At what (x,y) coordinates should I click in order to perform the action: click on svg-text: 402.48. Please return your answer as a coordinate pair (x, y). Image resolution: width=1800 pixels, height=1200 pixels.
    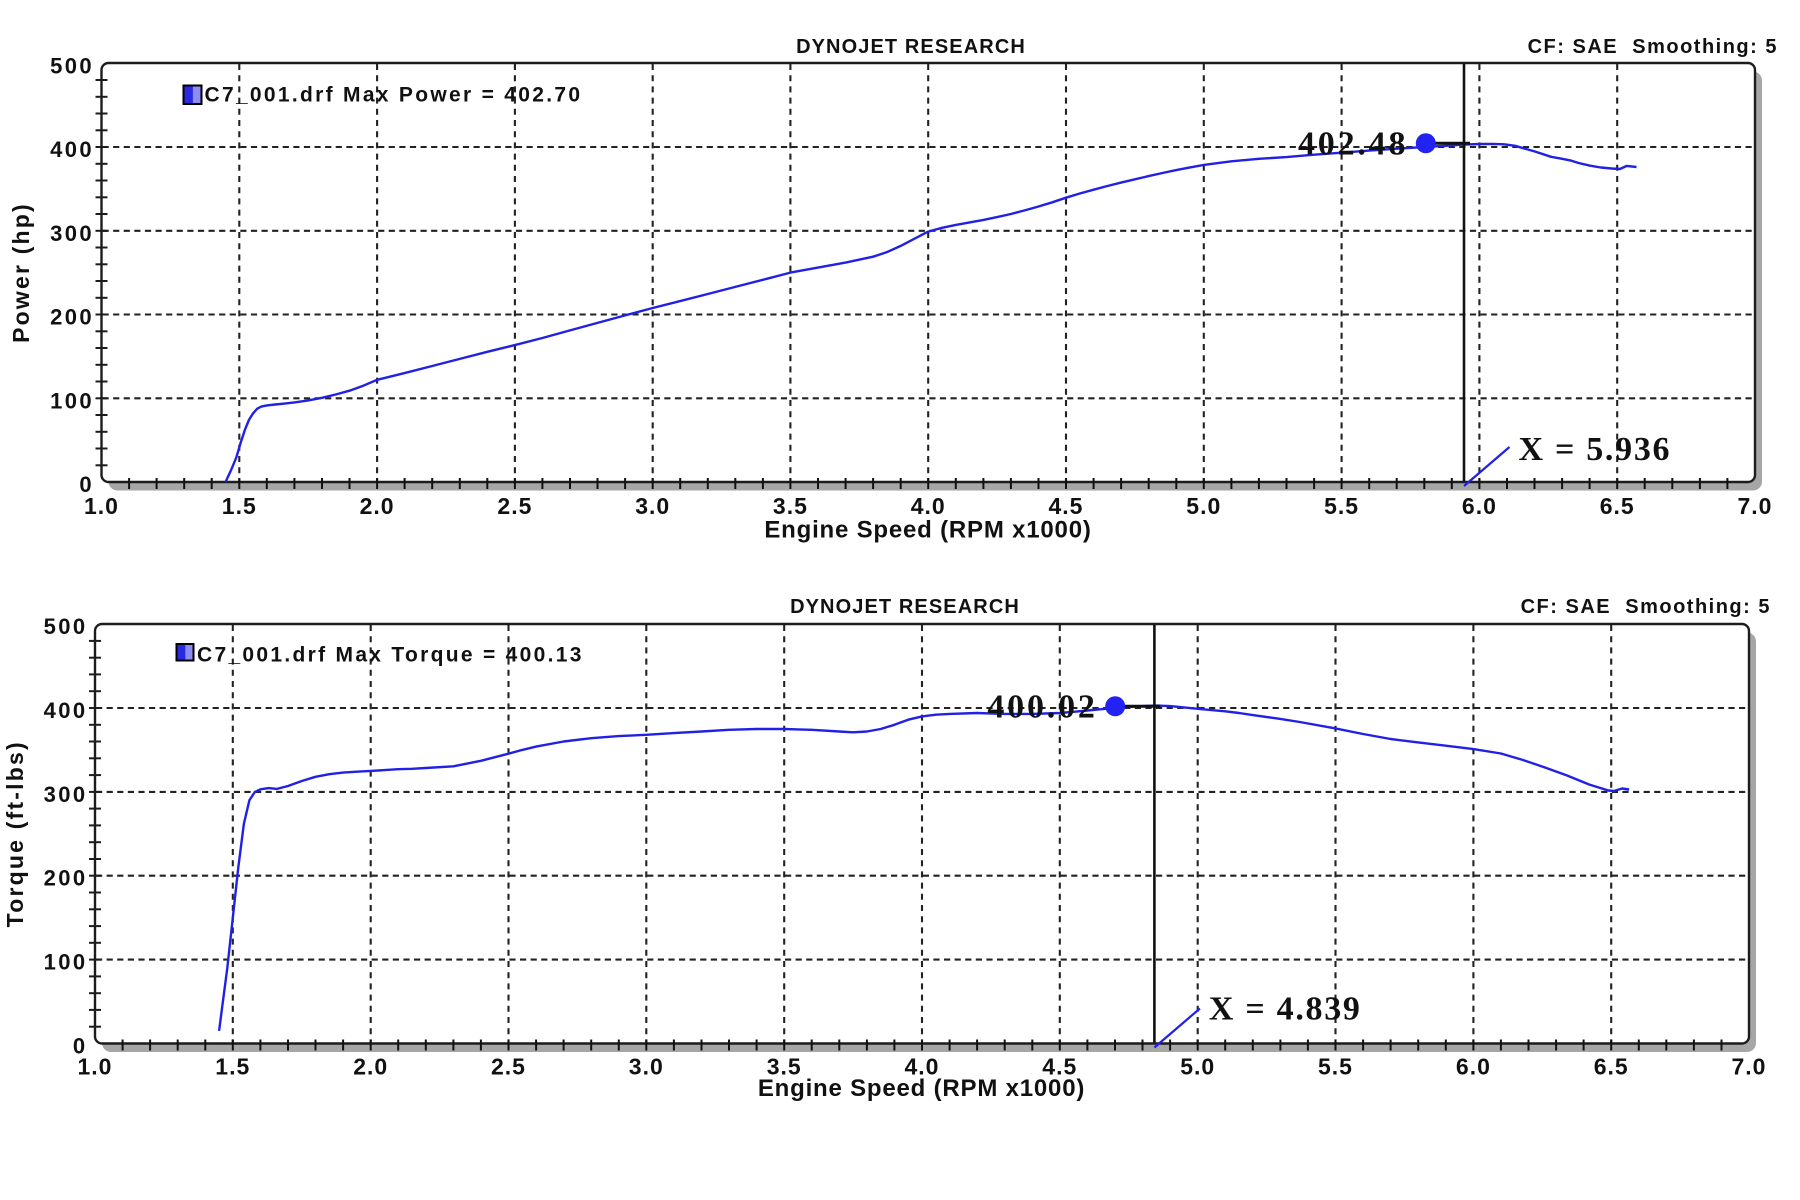
    Looking at the image, I should click on (1353, 143).